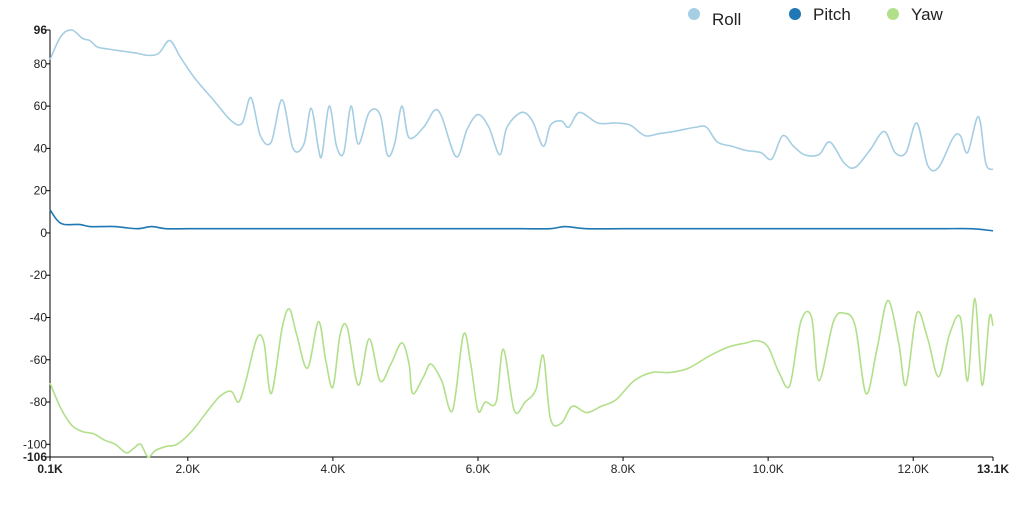  I want to click on y-tick-label: 60, so click(41, 106).